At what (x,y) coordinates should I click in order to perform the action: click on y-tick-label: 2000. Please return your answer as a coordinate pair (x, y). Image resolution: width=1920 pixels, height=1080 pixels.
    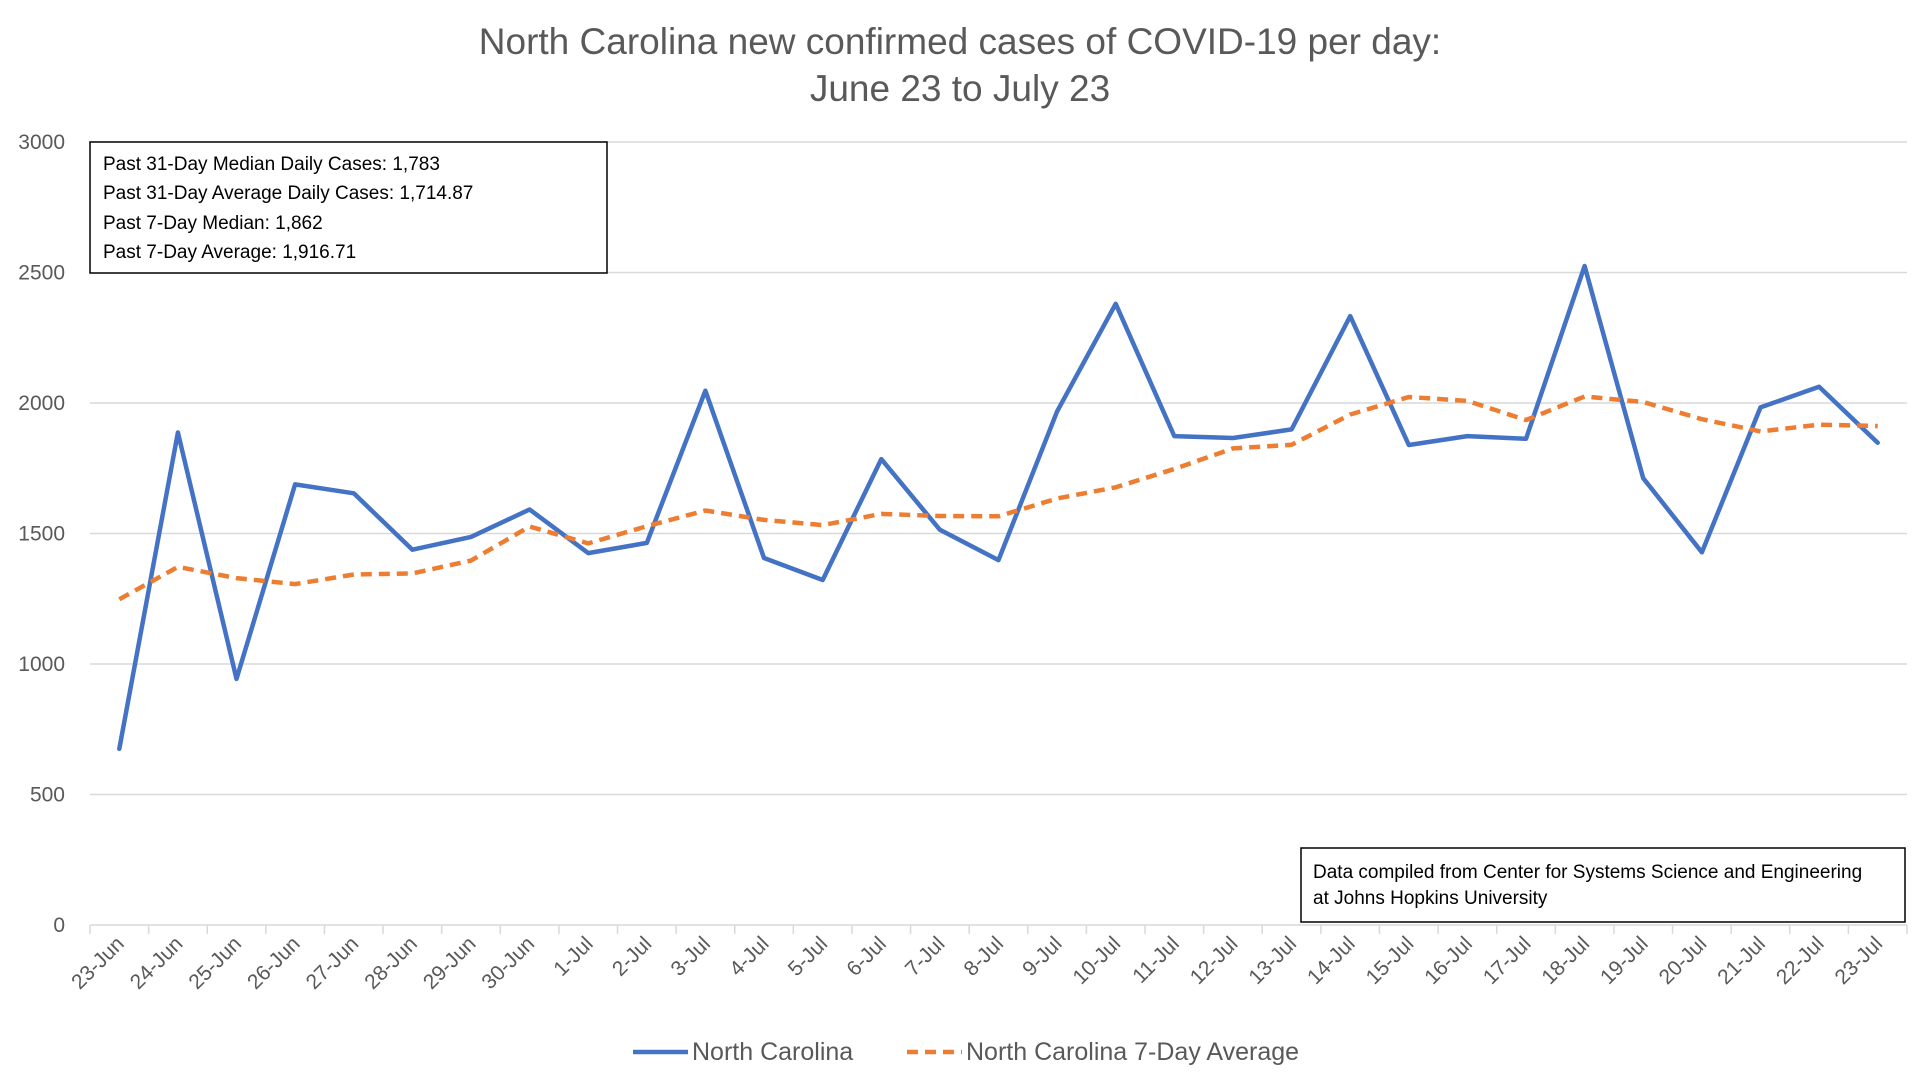
    Looking at the image, I should click on (41, 403).